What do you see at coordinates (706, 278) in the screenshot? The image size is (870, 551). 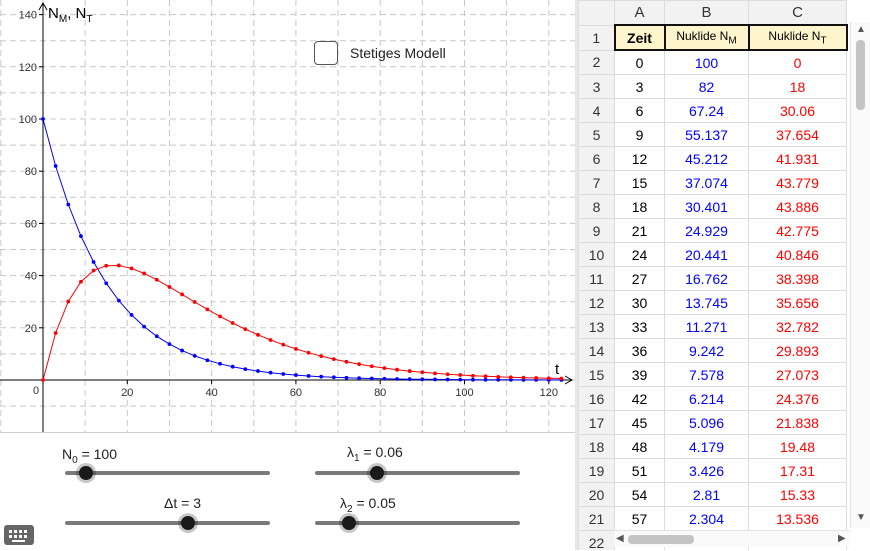 I see `cell-b: 16.762` at bounding box center [706, 278].